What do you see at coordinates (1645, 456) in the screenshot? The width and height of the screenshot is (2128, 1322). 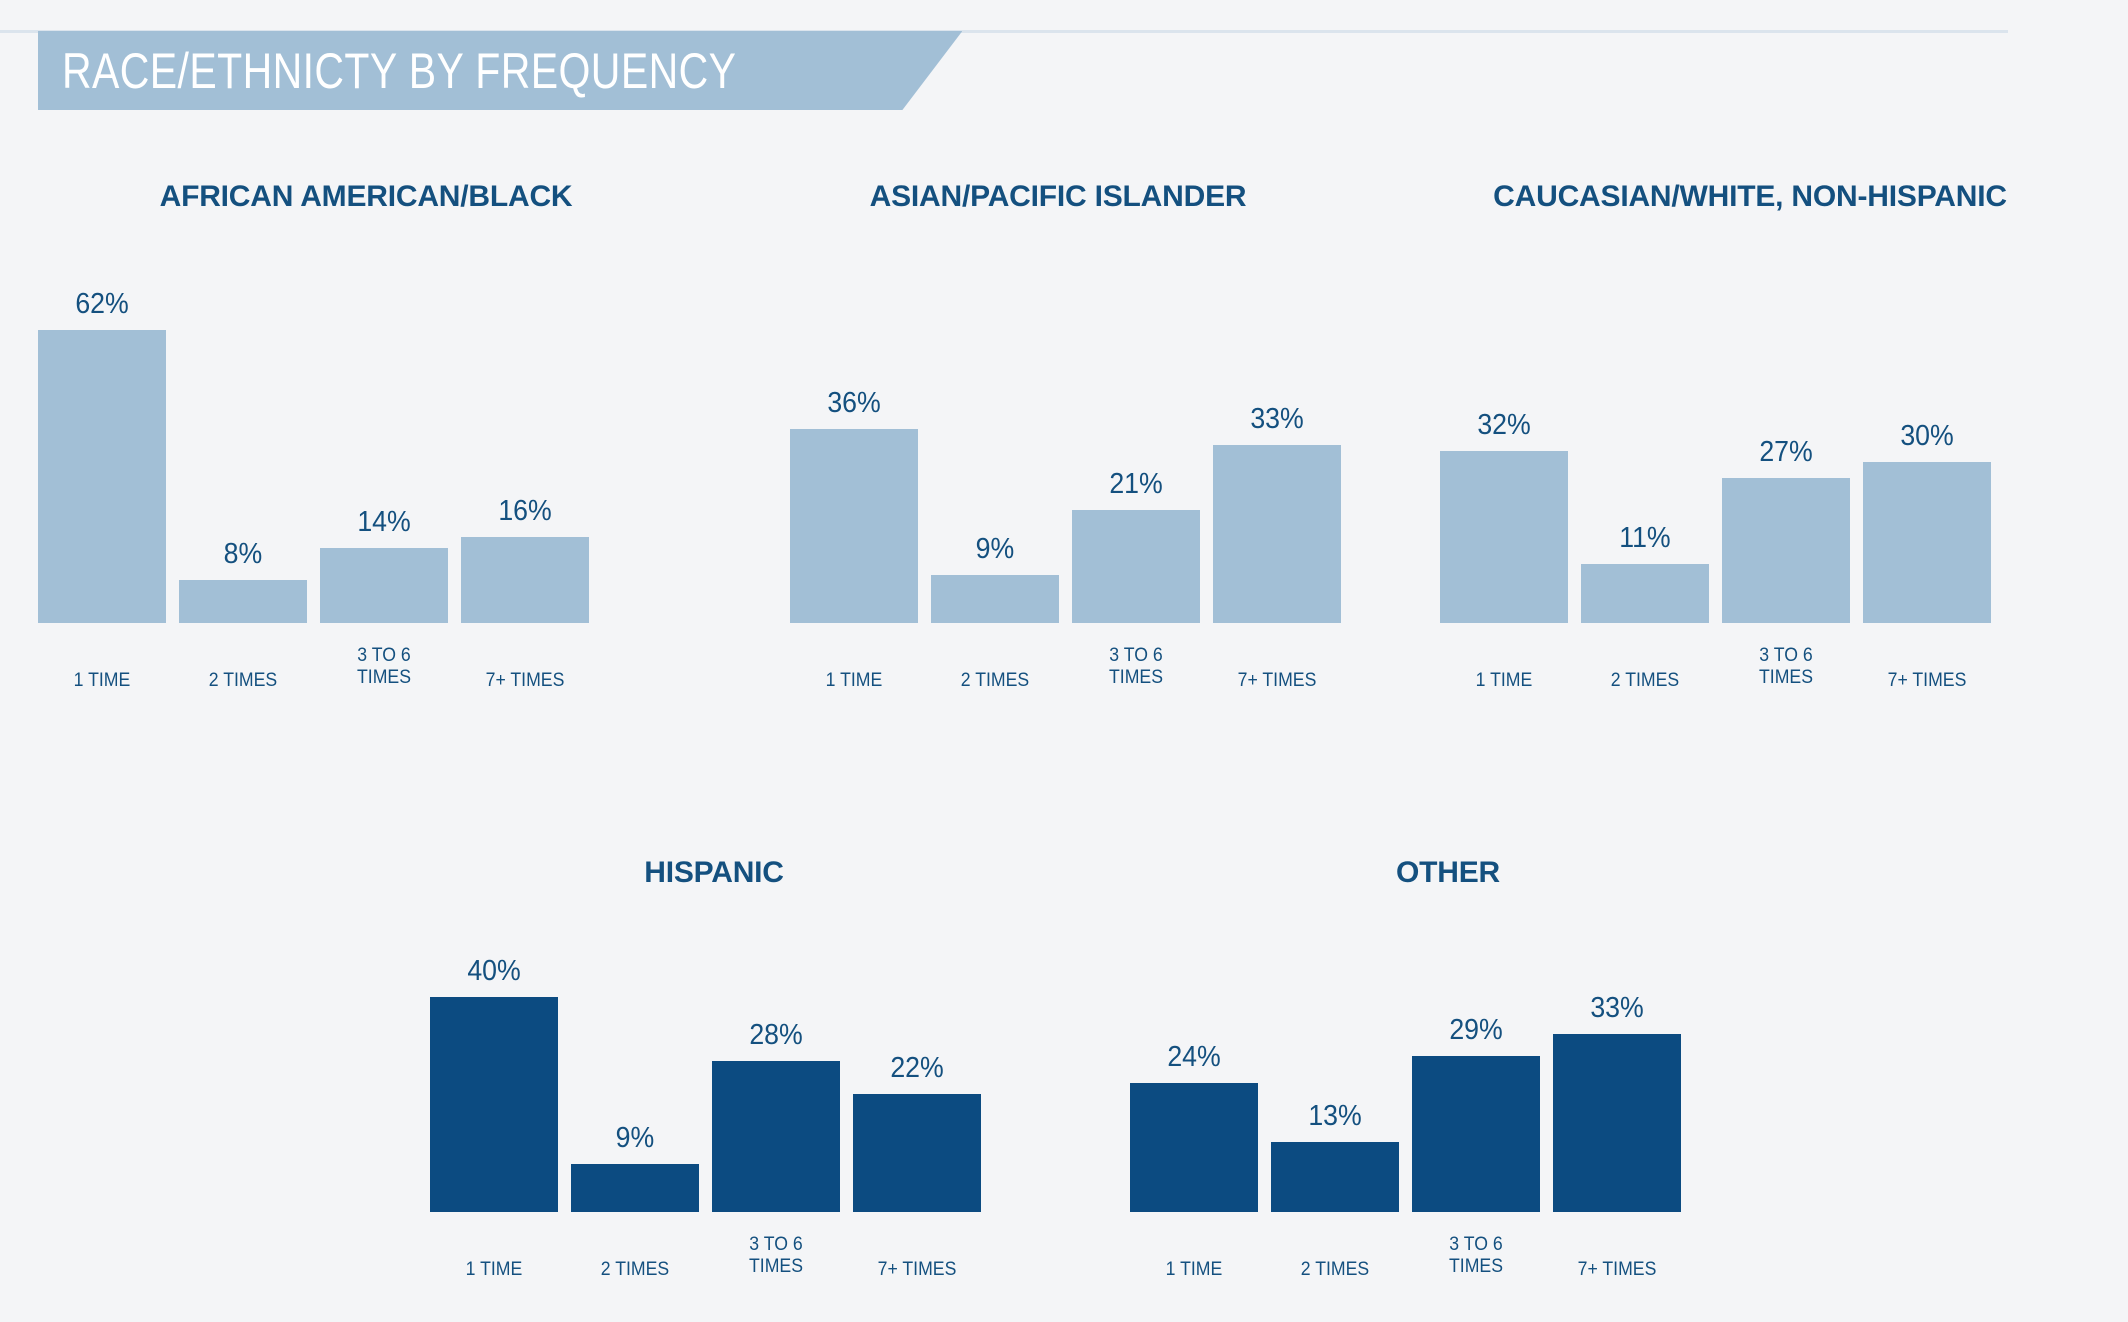 I see `bar-group: 11%` at bounding box center [1645, 456].